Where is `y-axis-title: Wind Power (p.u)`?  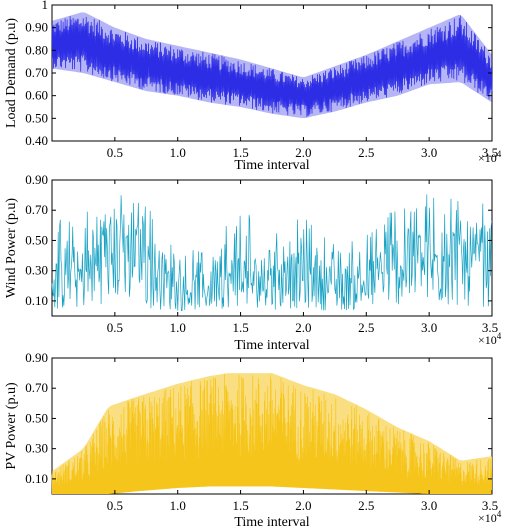 y-axis-title: Wind Power (p.u) is located at coordinates (11, 248).